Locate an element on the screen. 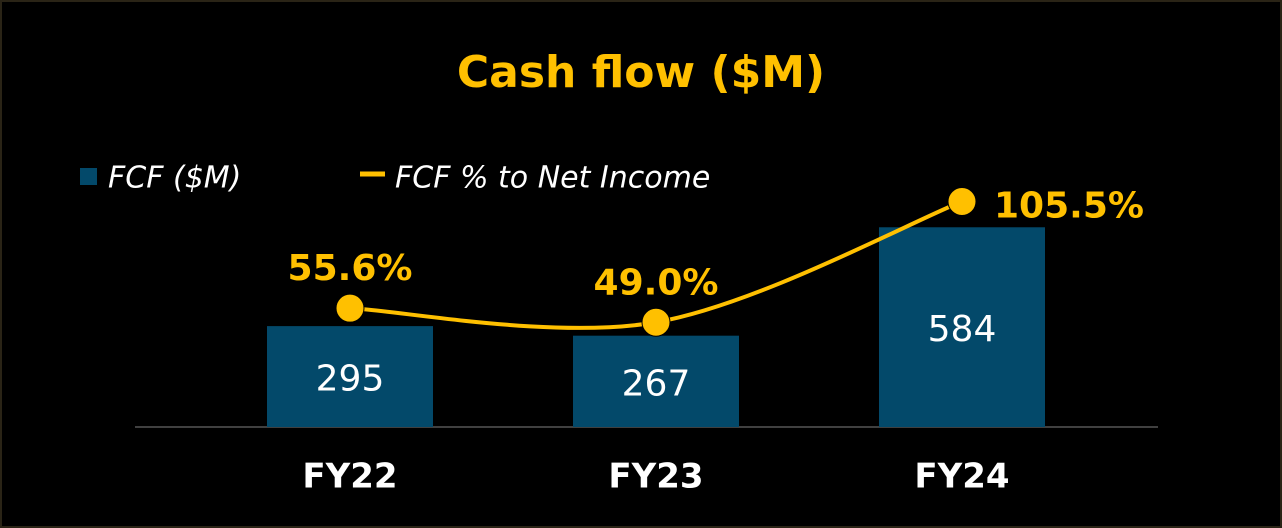 This screenshot has height=528, width=1282. chart-title: Cash flow ($M) is located at coordinates (641, 72).